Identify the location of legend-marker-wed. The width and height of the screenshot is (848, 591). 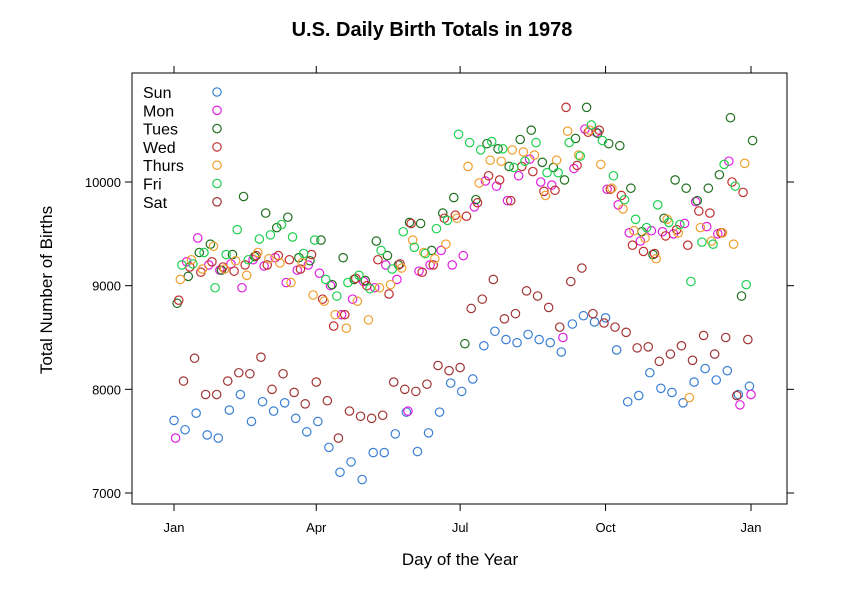
(217, 147).